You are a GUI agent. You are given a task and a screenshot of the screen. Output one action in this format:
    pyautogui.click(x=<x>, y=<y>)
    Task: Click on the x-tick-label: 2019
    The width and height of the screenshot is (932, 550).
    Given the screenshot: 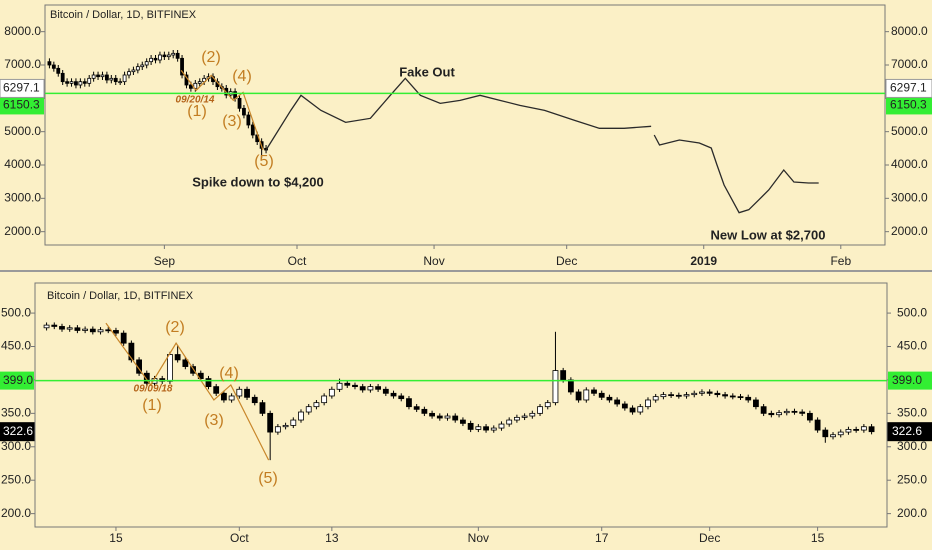 What is the action you would take?
    pyautogui.click(x=703, y=261)
    